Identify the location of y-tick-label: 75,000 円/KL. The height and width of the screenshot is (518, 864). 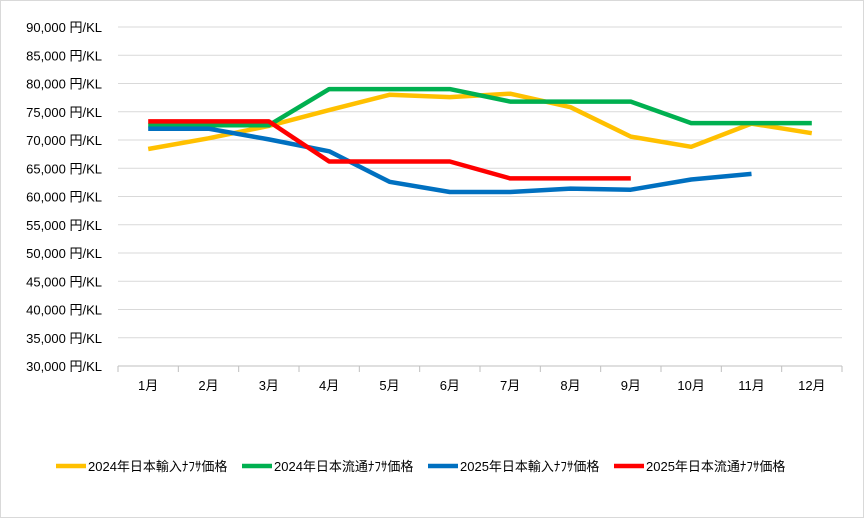
(64, 112).